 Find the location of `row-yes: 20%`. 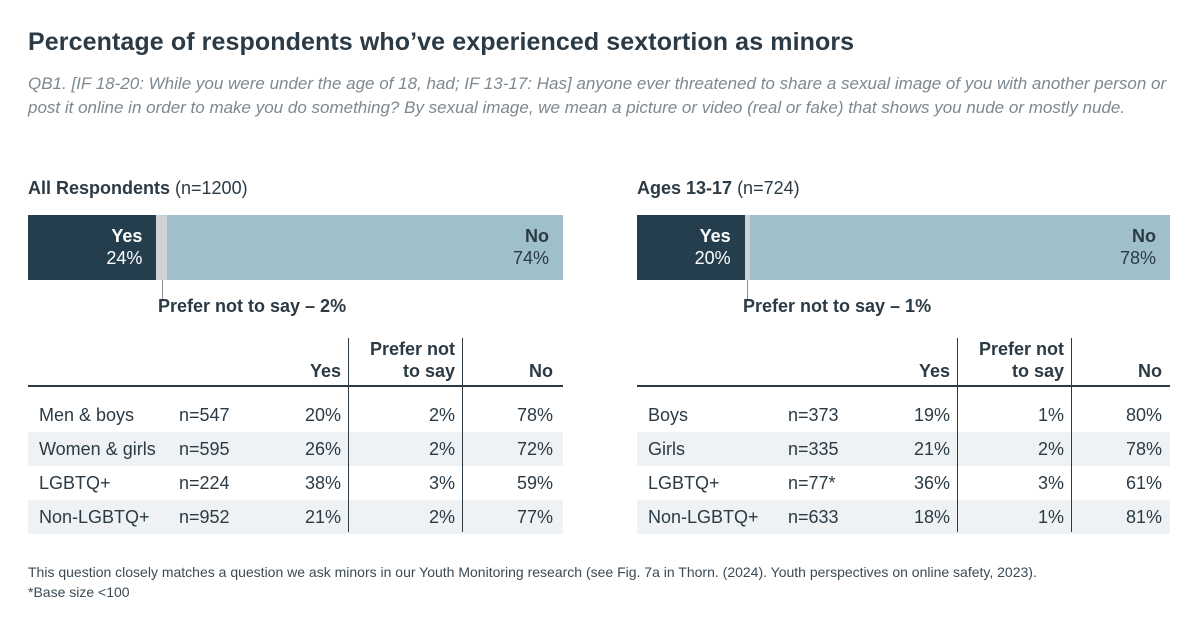

row-yes: 20% is located at coordinates (322, 415).